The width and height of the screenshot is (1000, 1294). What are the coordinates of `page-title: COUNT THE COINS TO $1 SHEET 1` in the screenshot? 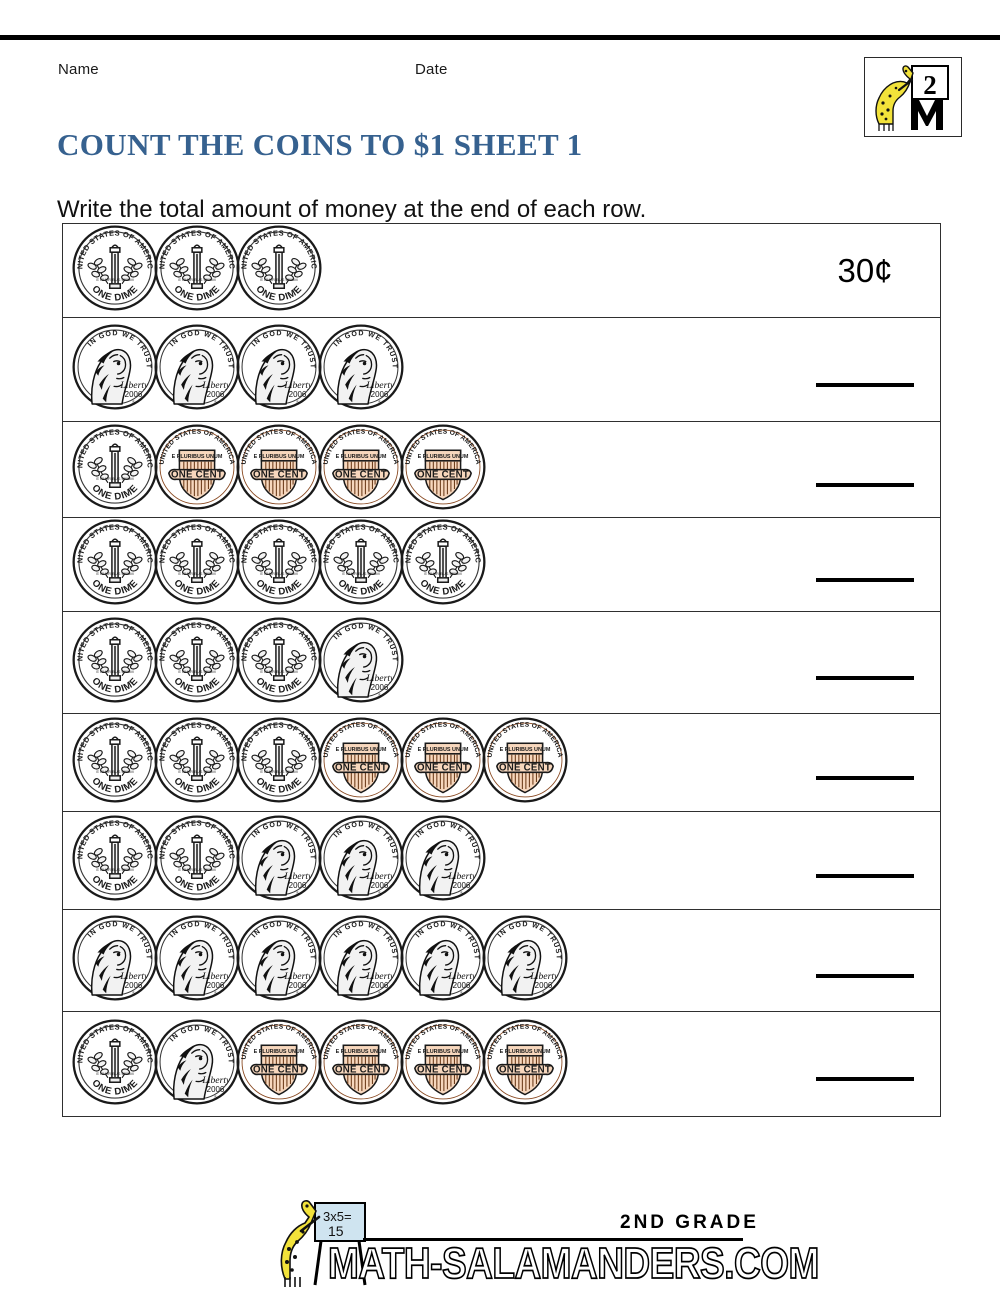 It's located at (320, 144).